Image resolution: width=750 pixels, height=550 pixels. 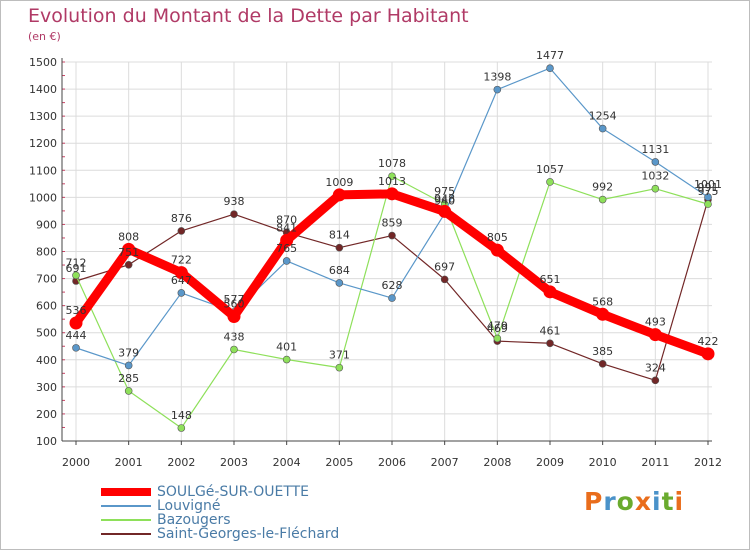 I want to click on data-label-louvign: 1001, so click(x=708, y=184).